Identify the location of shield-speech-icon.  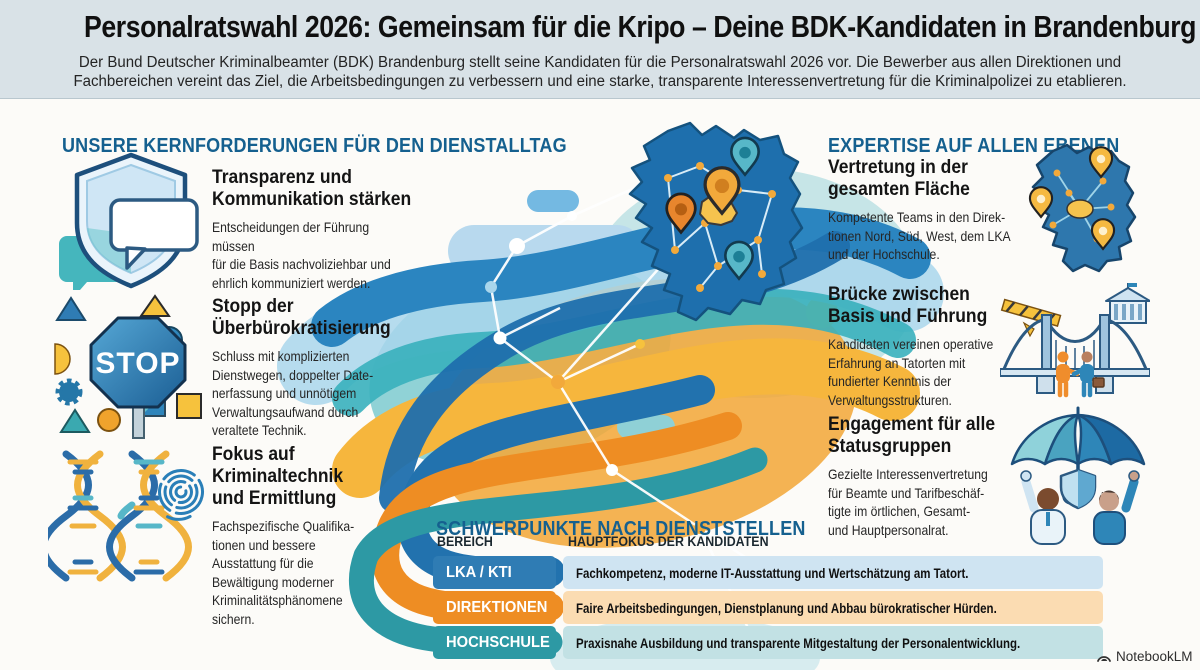
(130, 224).